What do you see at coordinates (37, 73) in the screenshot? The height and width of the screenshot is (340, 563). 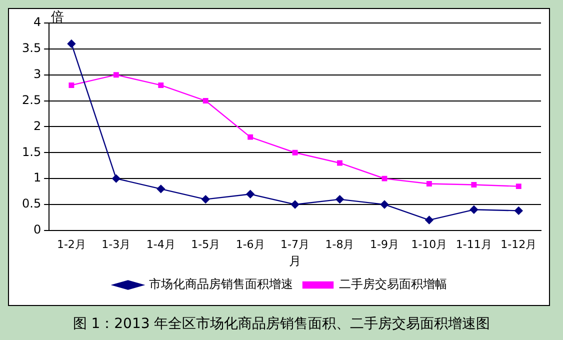 I see `y-tick-label: 3` at bounding box center [37, 73].